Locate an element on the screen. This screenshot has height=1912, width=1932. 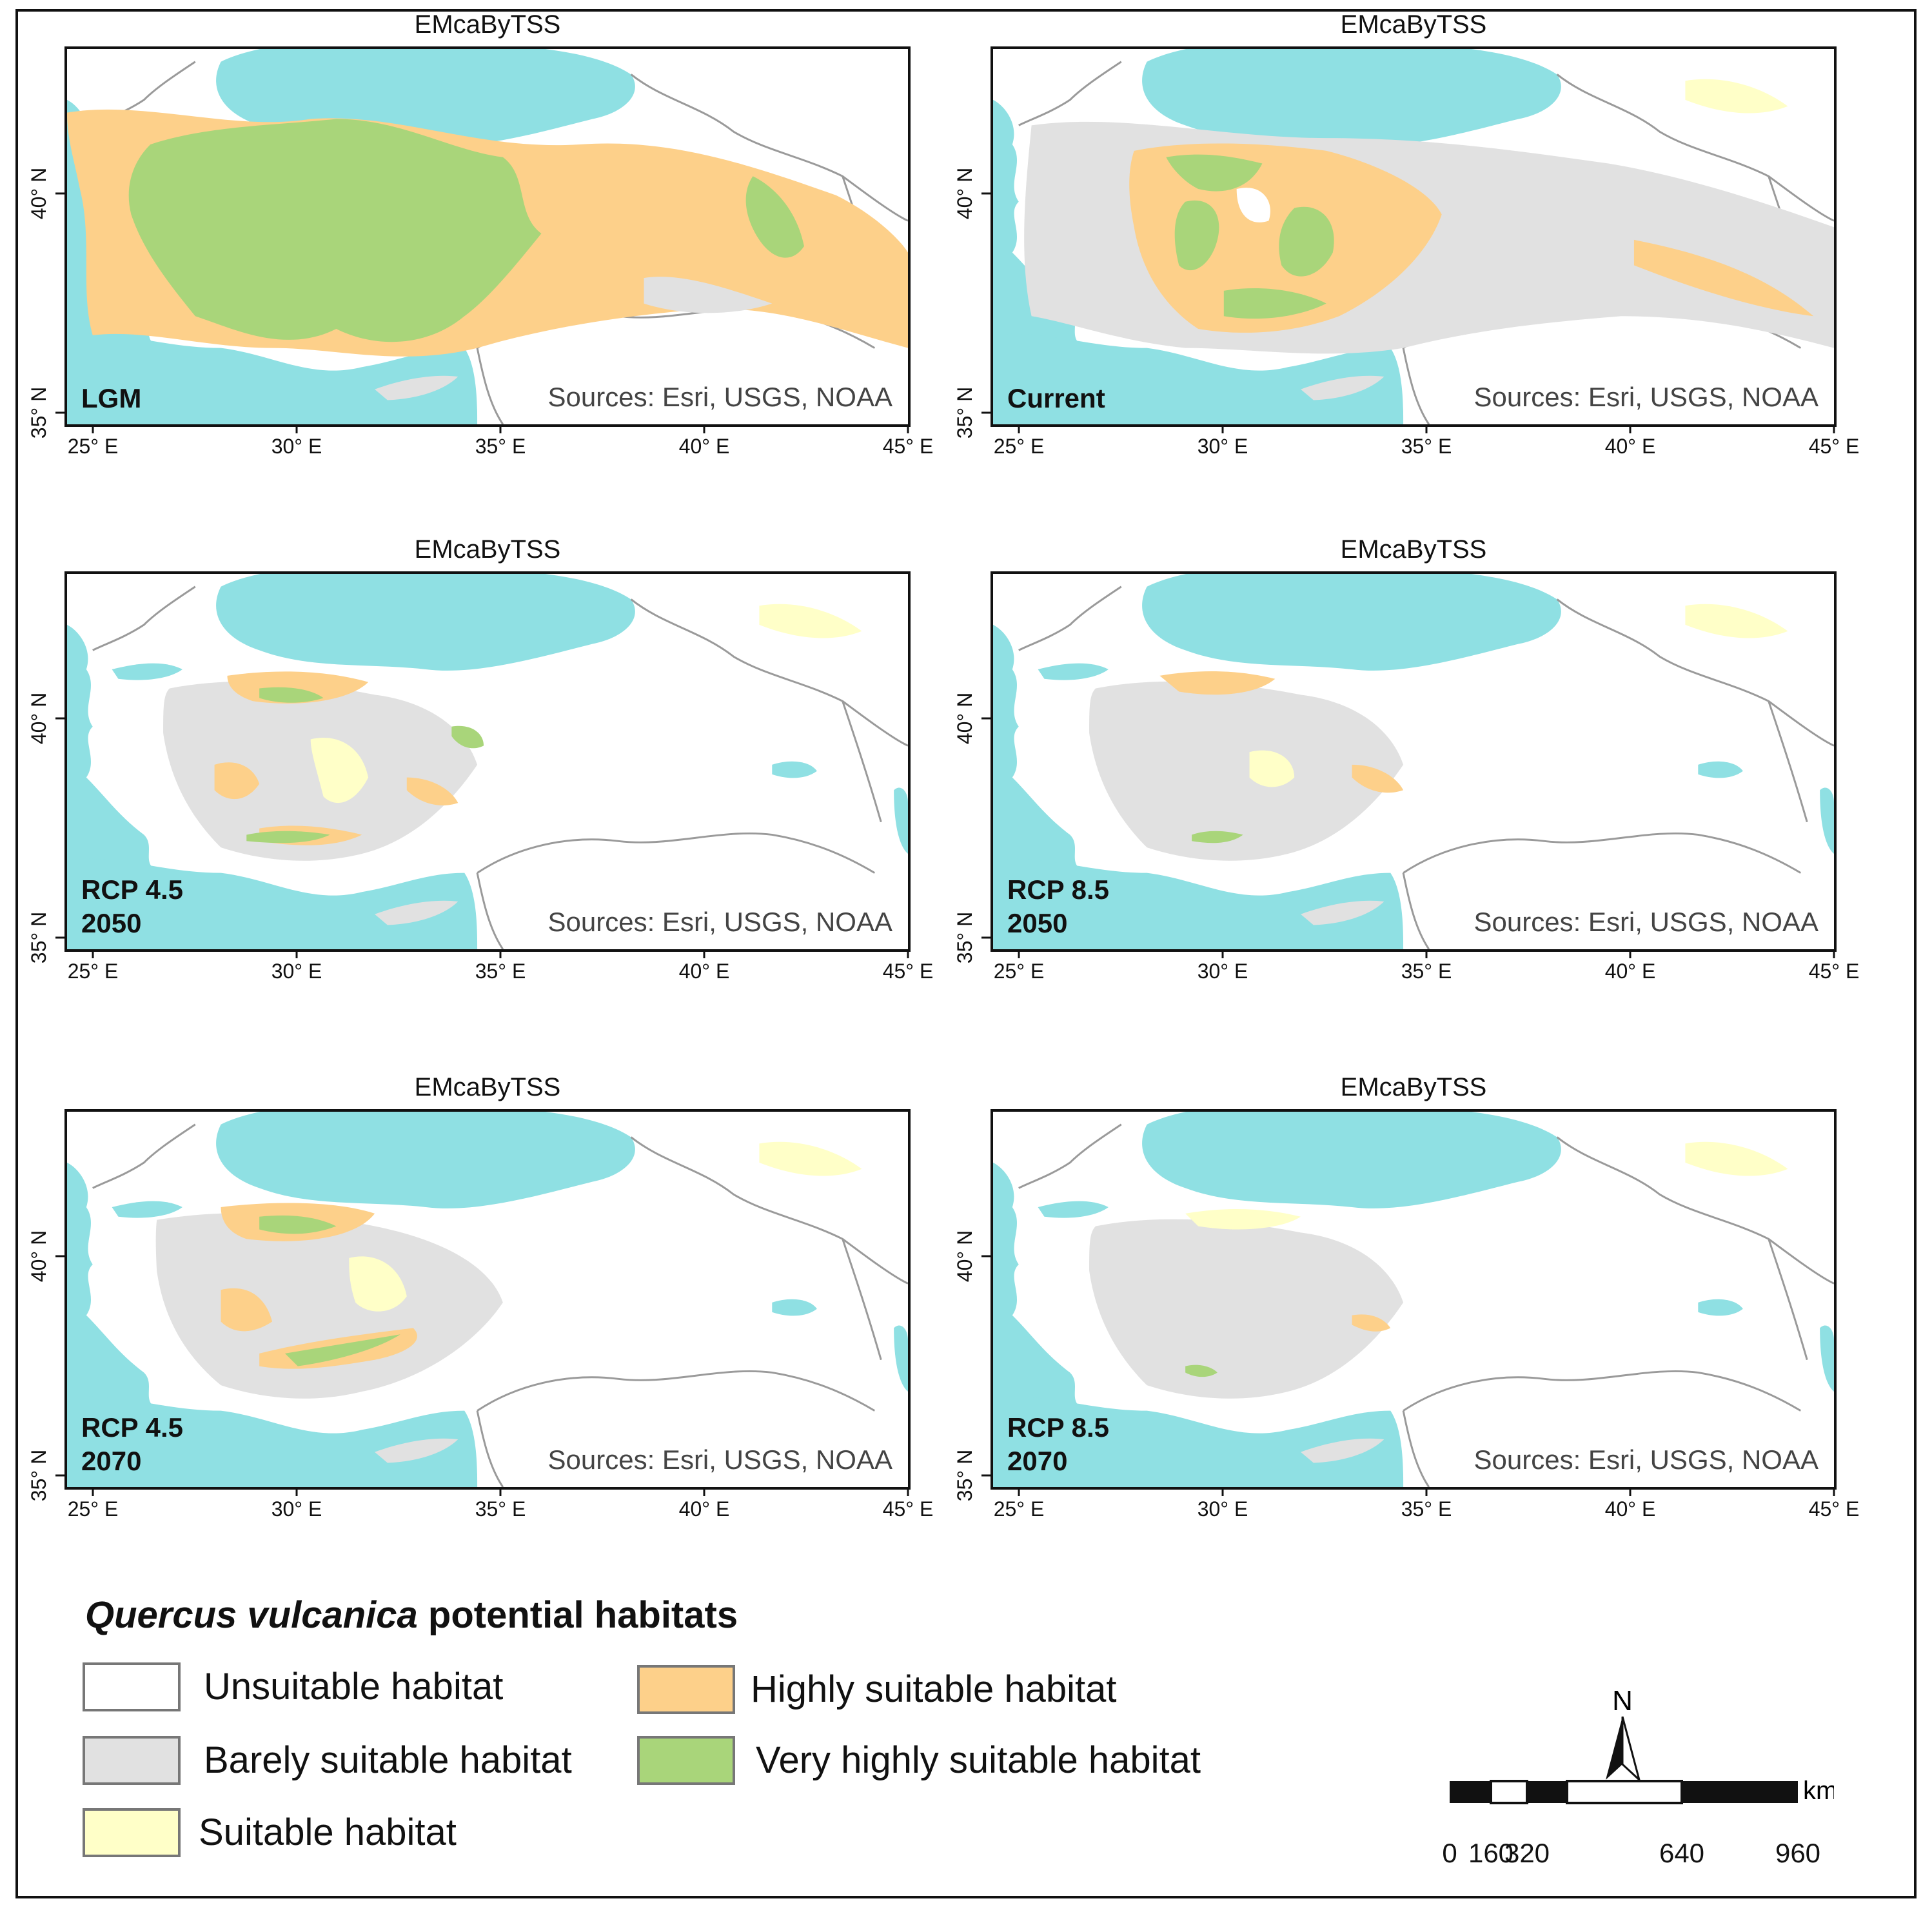
scale-unit: km is located at coordinates (1818, 1791).